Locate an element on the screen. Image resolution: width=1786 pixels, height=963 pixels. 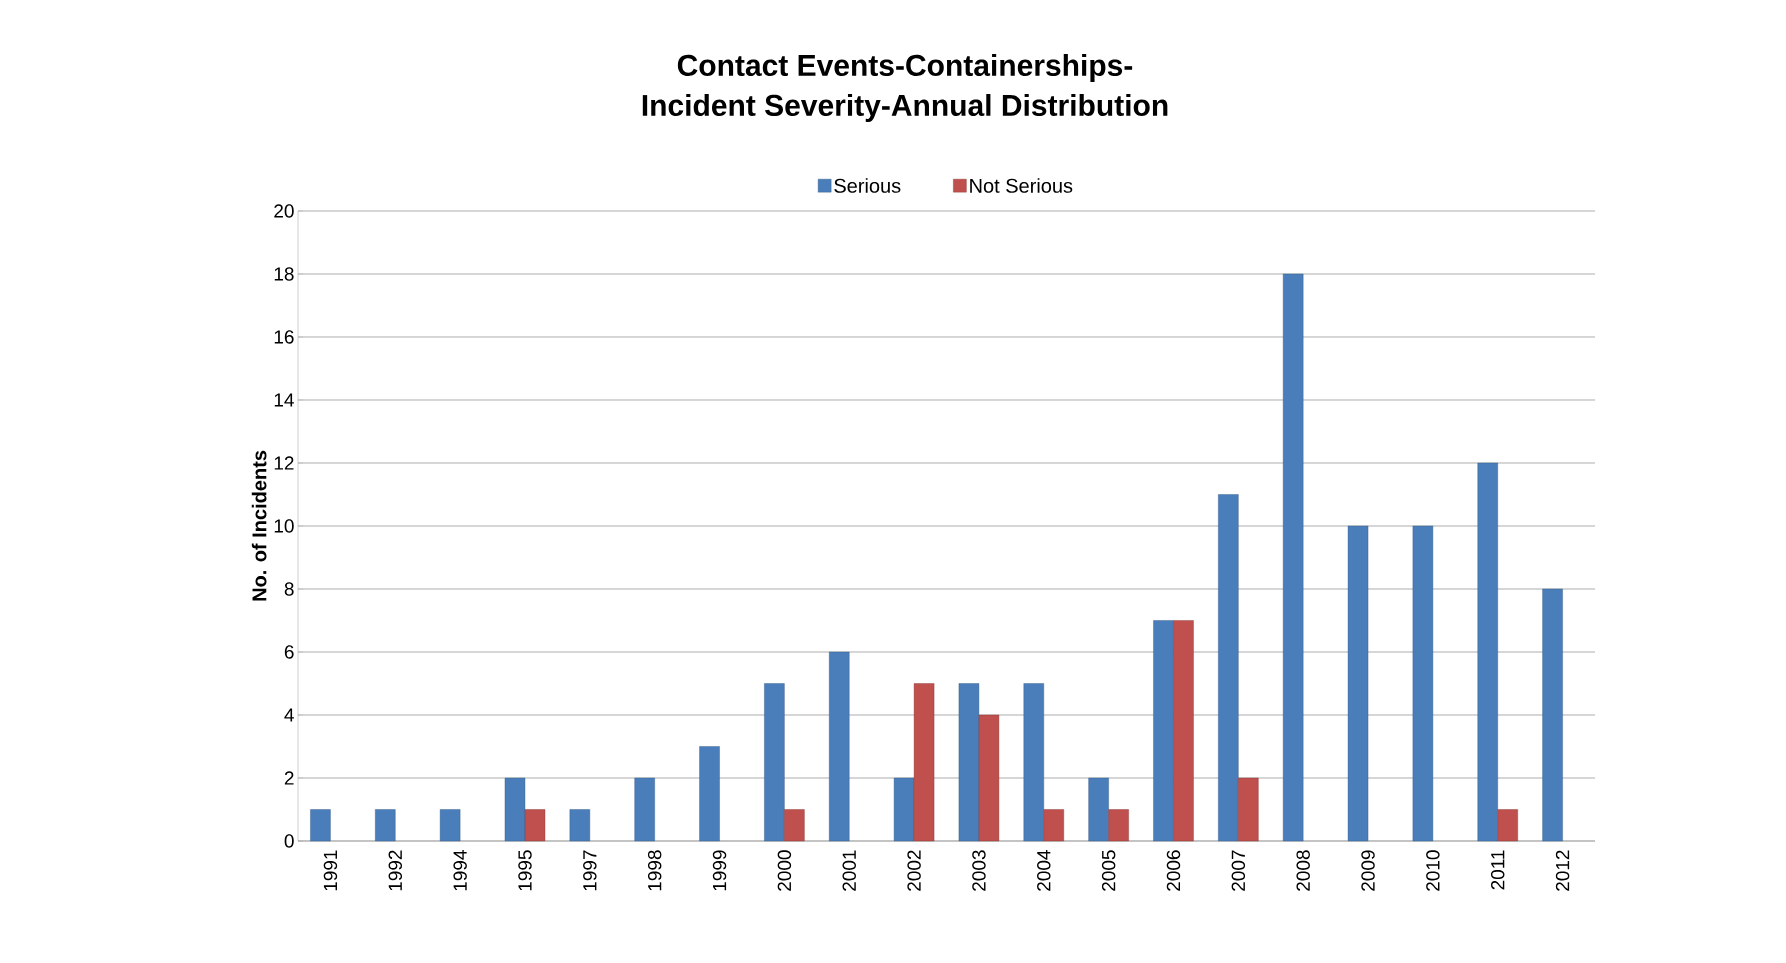
x-tick-label: 1995 is located at coordinates (525, 870).